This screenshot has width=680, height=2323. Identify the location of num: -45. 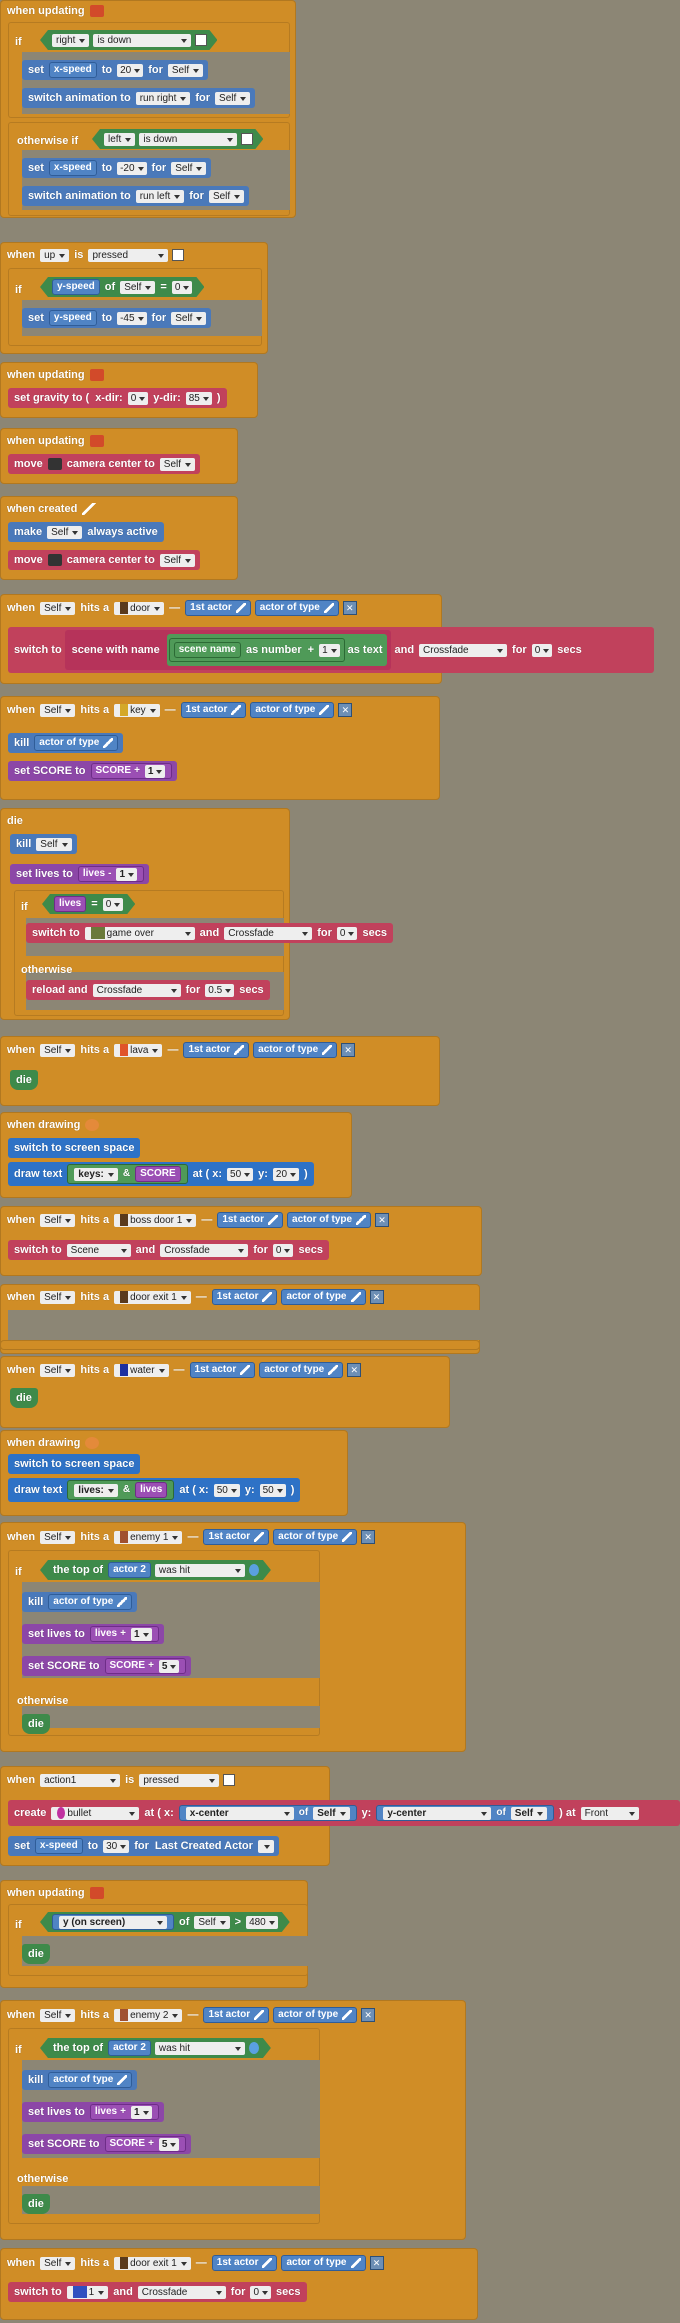
(132, 318).